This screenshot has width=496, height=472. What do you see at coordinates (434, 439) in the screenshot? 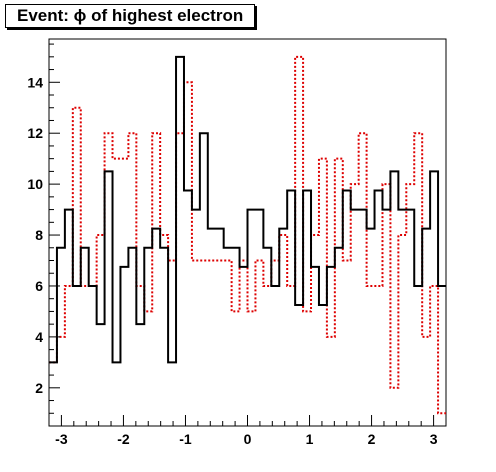
I see `x-tick-label: 3` at bounding box center [434, 439].